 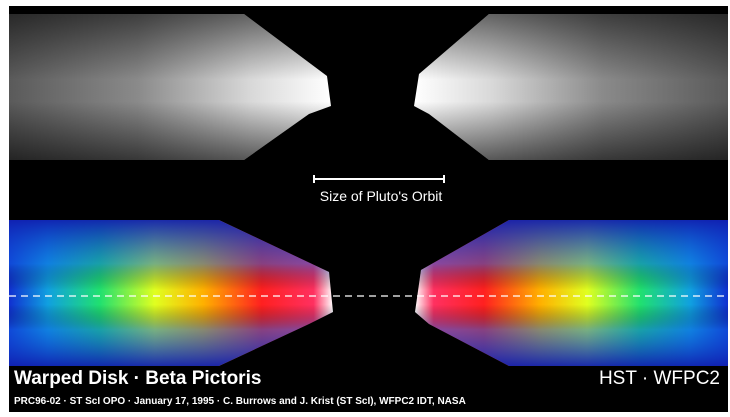 What do you see at coordinates (138, 378) in the screenshot?
I see `image-title: Warped Disk · Beta Pictoris` at bounding box center [138, 378].